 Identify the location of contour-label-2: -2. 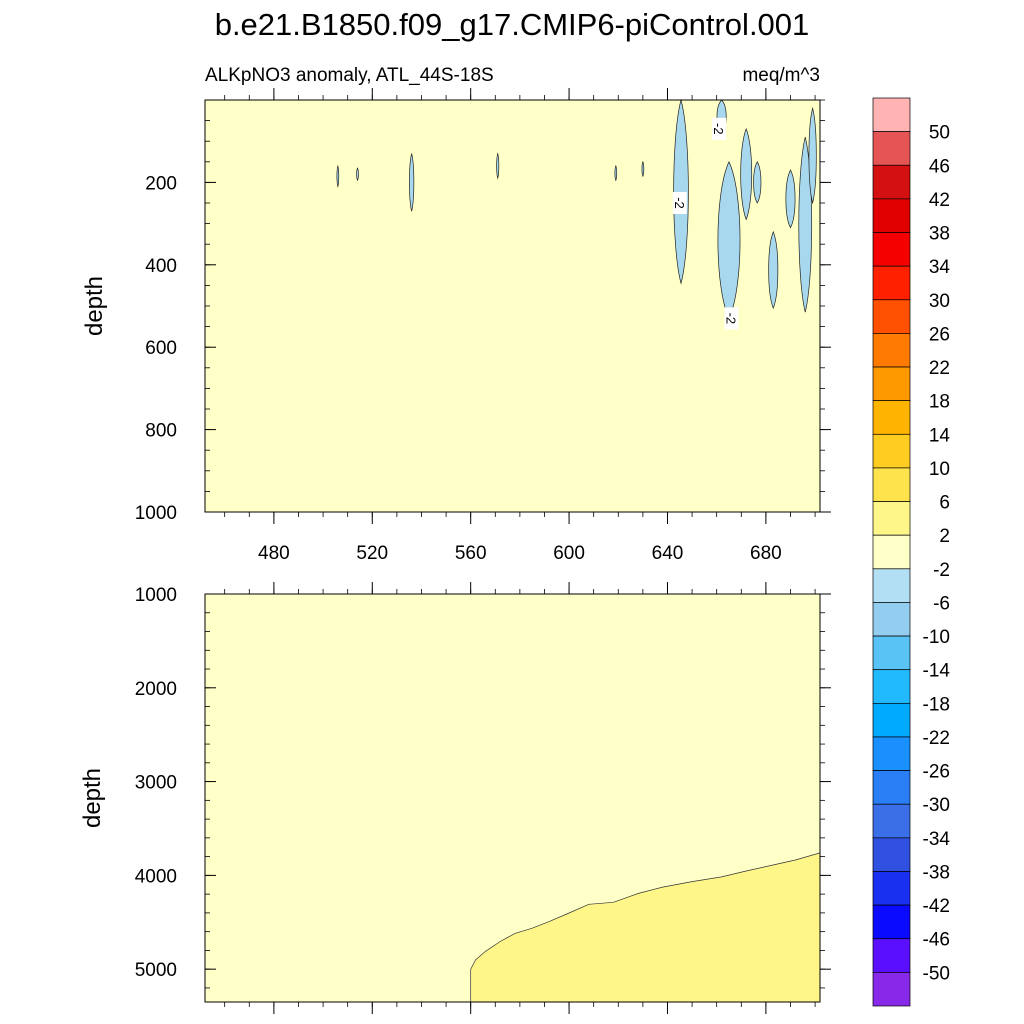
(731, 318).